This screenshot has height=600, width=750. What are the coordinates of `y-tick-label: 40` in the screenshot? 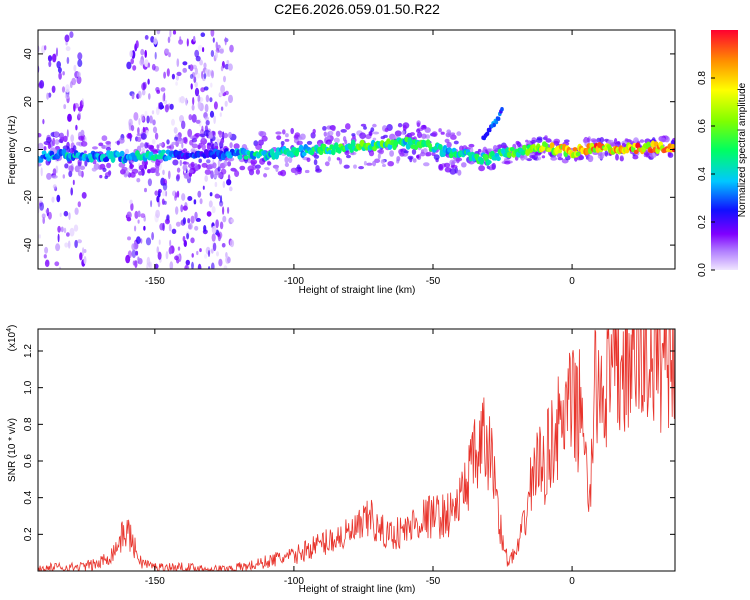 It's located at (28, 54).